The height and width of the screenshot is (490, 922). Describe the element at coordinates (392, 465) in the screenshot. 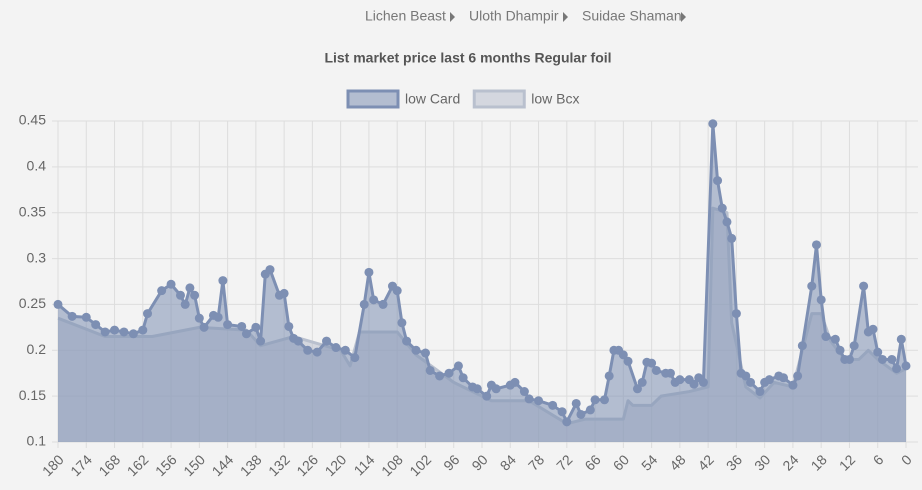

I see `x-tick-label: 108` at that location.